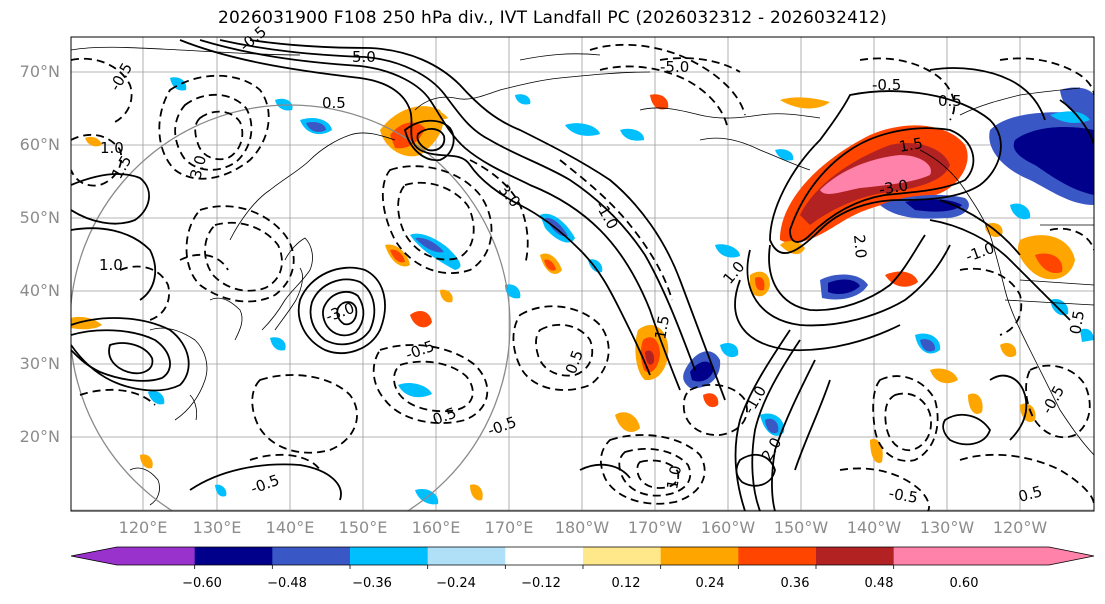  I want to click on colorbar-extend-low, so click(94, 556).